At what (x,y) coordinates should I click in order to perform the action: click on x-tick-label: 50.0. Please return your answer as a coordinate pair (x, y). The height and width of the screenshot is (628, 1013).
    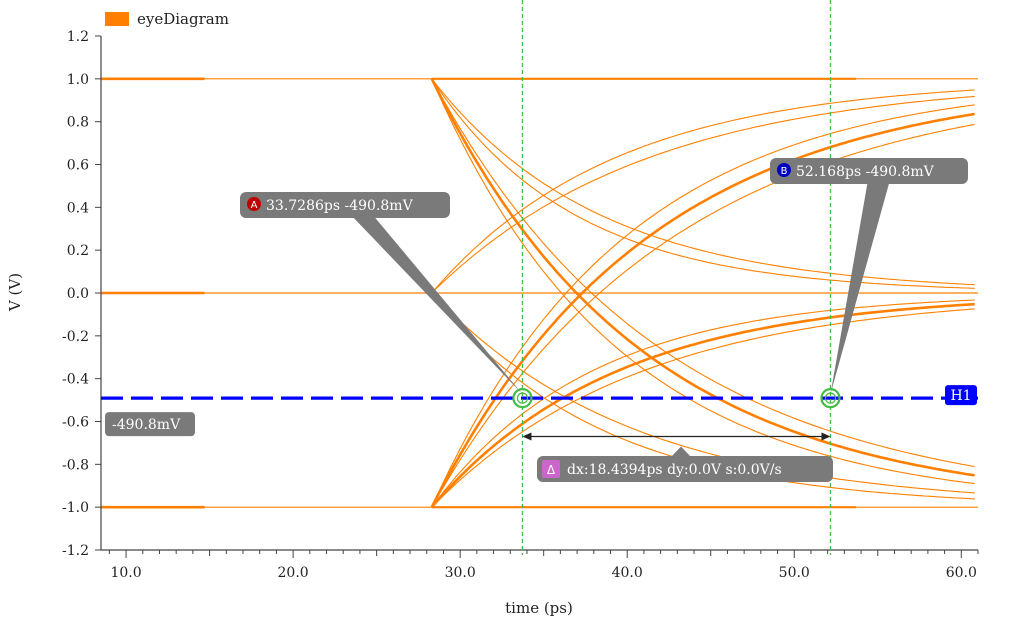
    Looking at the image, I should click on (794, 573).